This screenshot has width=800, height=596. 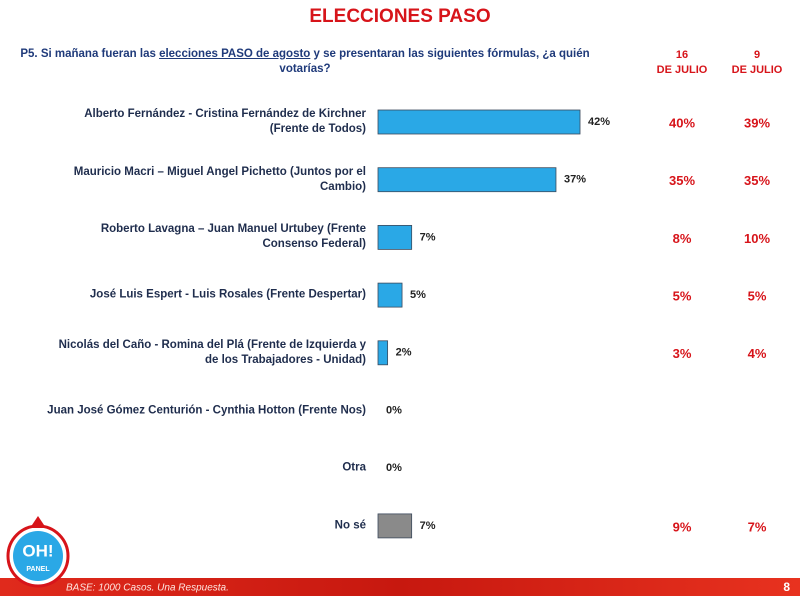 What do you see at coordinates (90, 54) in the screenshot?
I see `question-part: P5. Si mañana fueran las` at bounding box center [90, 54].